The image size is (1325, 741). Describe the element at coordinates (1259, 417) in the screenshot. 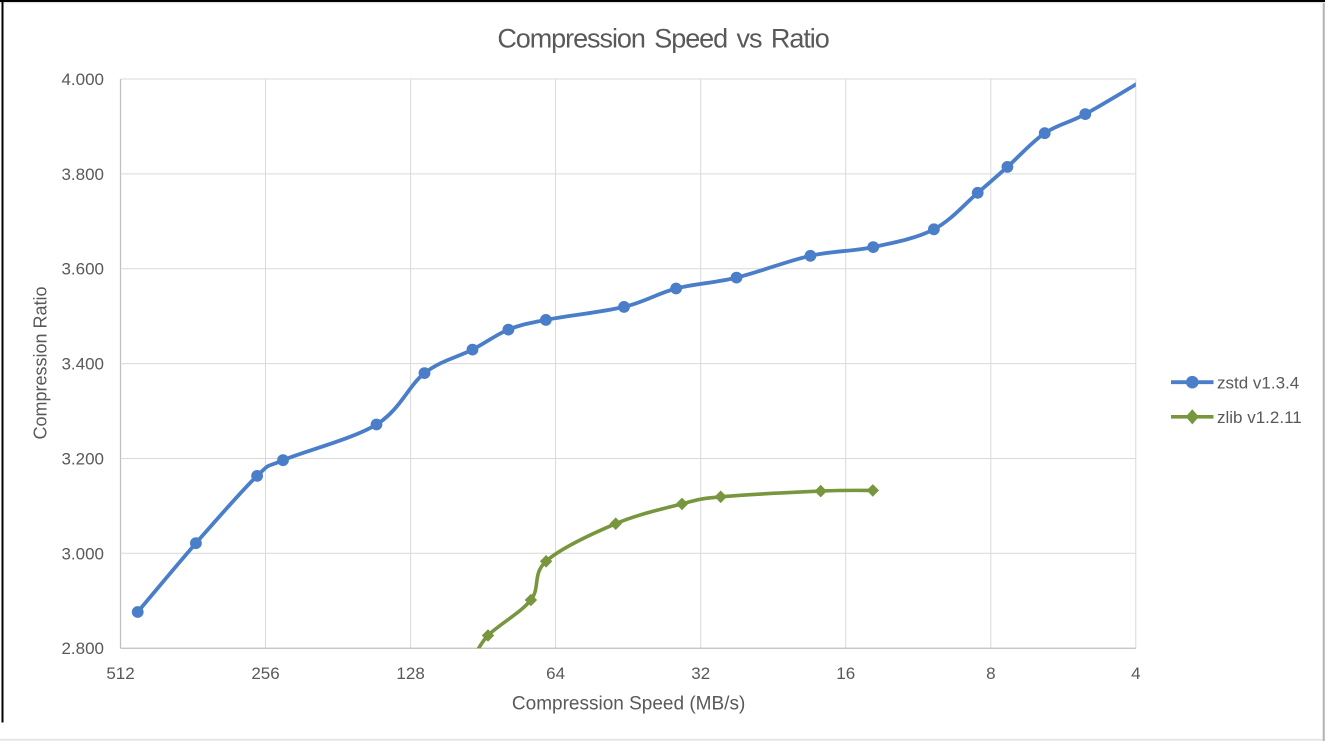

I see `svg-text: zlib v1.2.11` at that location.